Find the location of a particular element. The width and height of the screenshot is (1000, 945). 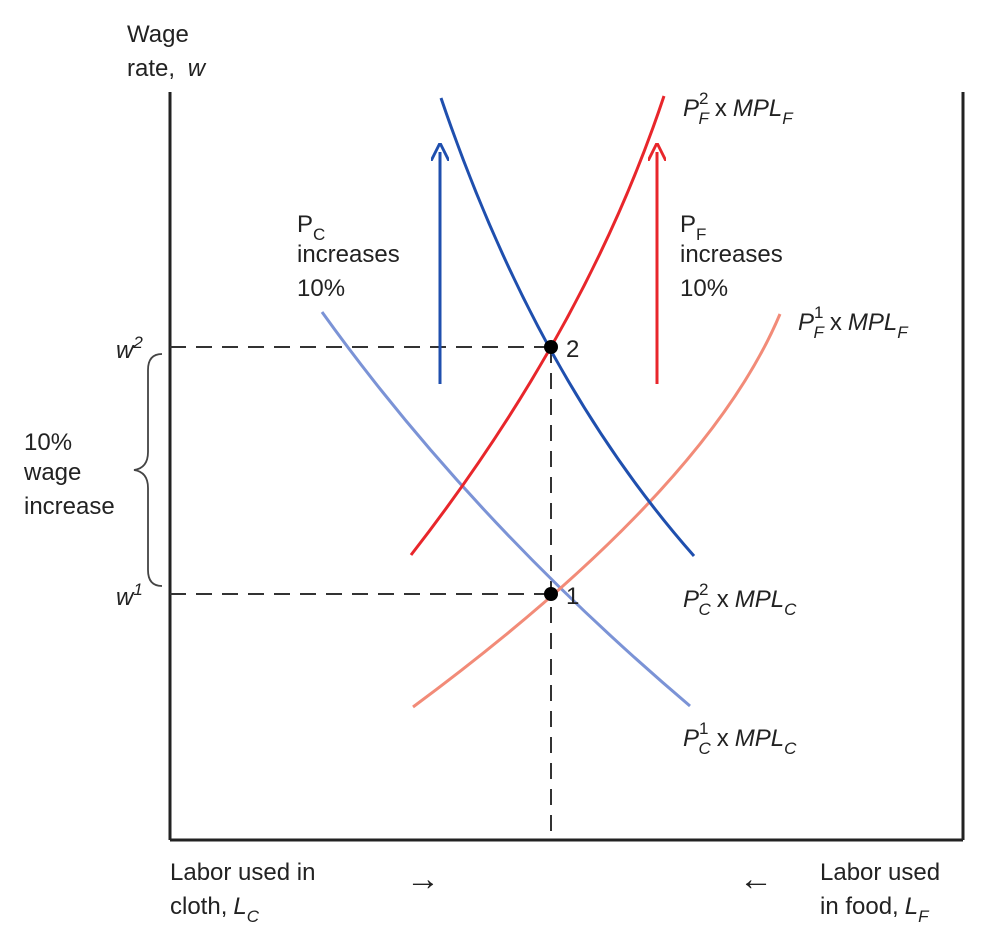

pc1-label-sup: 1 is located at coordinates (703, 728).